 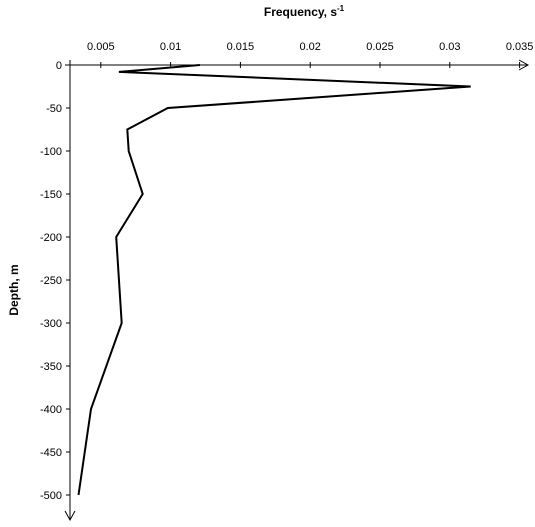 I want to click on y-axis-title: Depth, m, so click(x=14, y=289).